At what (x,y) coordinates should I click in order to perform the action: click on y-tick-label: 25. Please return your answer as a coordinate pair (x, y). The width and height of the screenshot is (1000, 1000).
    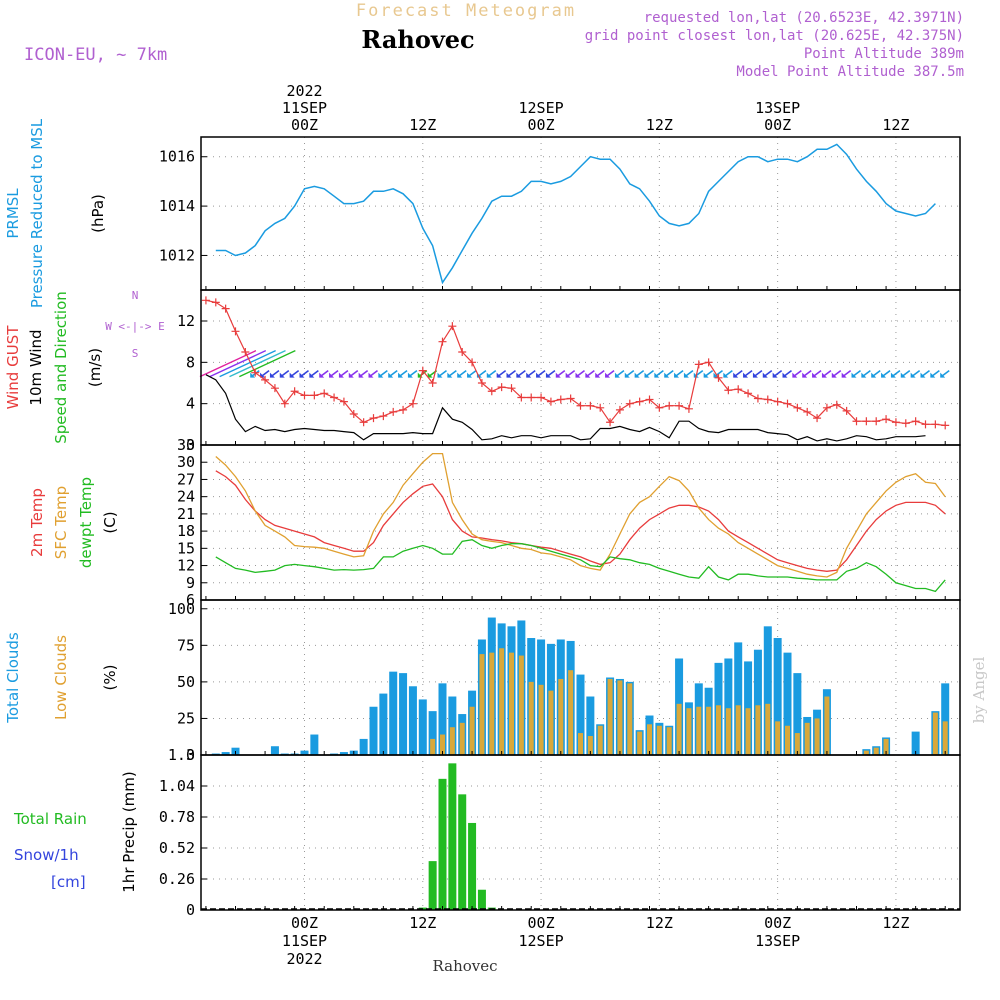
    Looking at the image, I should click on (186, 718).